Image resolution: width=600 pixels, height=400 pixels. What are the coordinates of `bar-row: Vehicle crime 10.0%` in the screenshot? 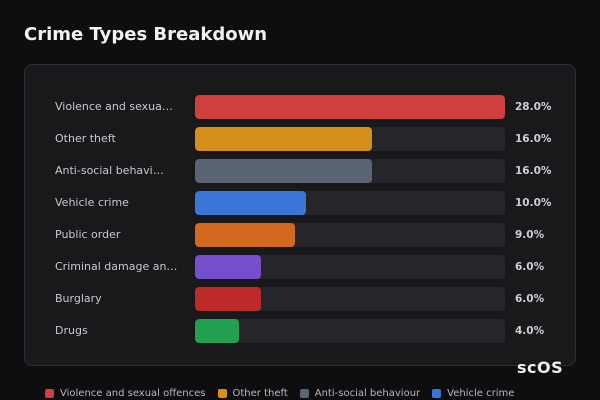 It's located at (300, 203).